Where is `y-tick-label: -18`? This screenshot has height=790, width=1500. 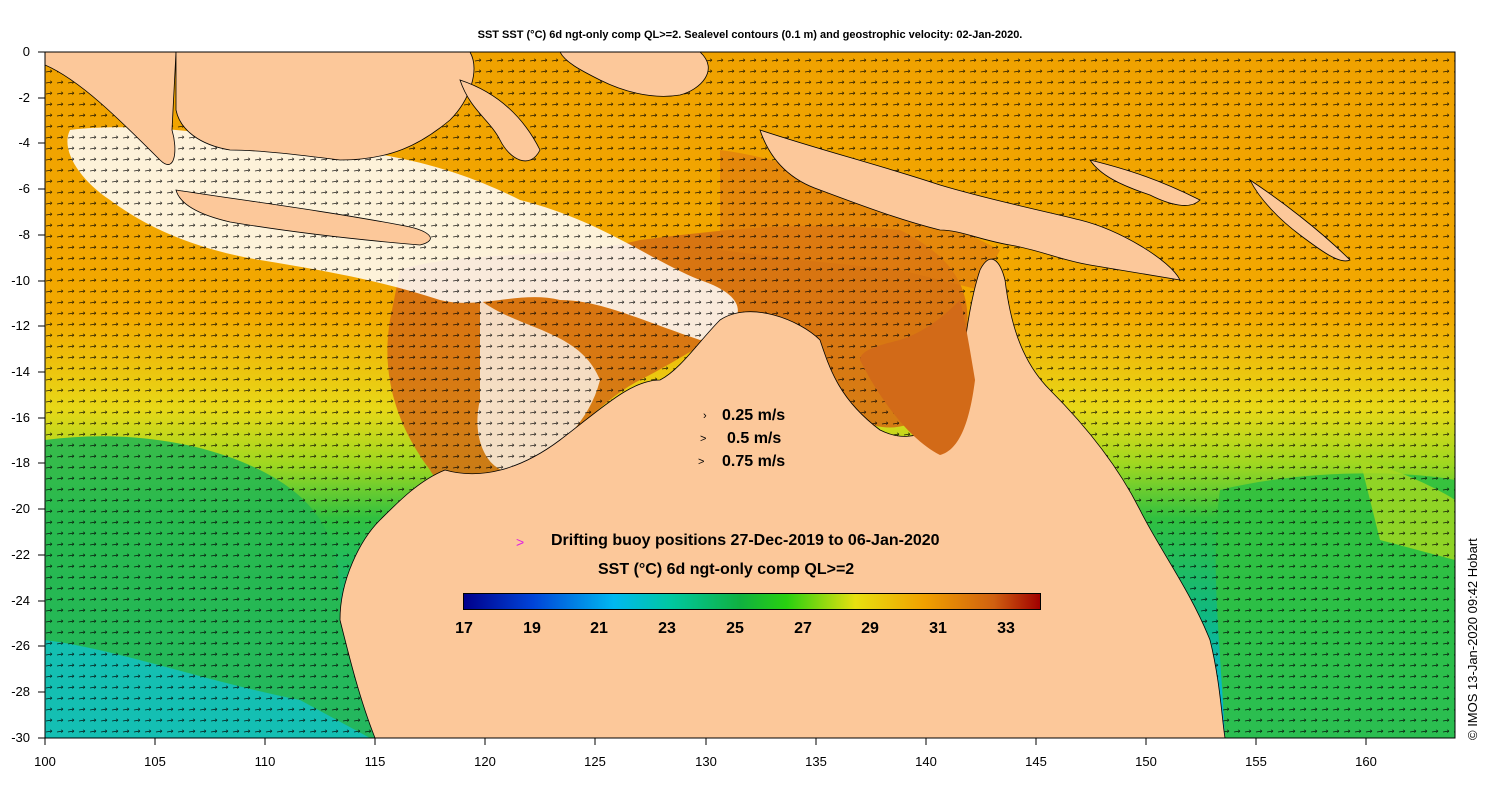 y-tick-label: -18 is located at coordinates (20, 462).